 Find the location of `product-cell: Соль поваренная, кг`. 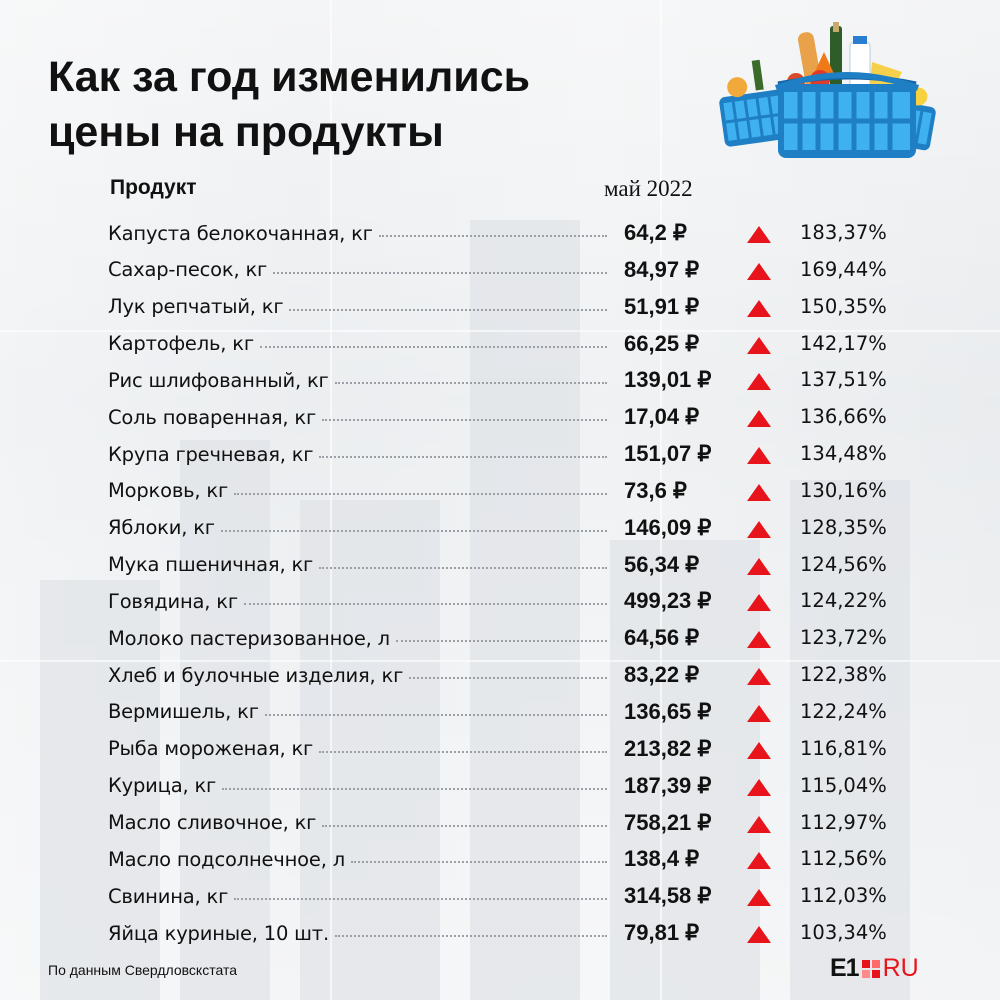

product-cell: Соль поваренная, кг is located at coordinates (359, 417).